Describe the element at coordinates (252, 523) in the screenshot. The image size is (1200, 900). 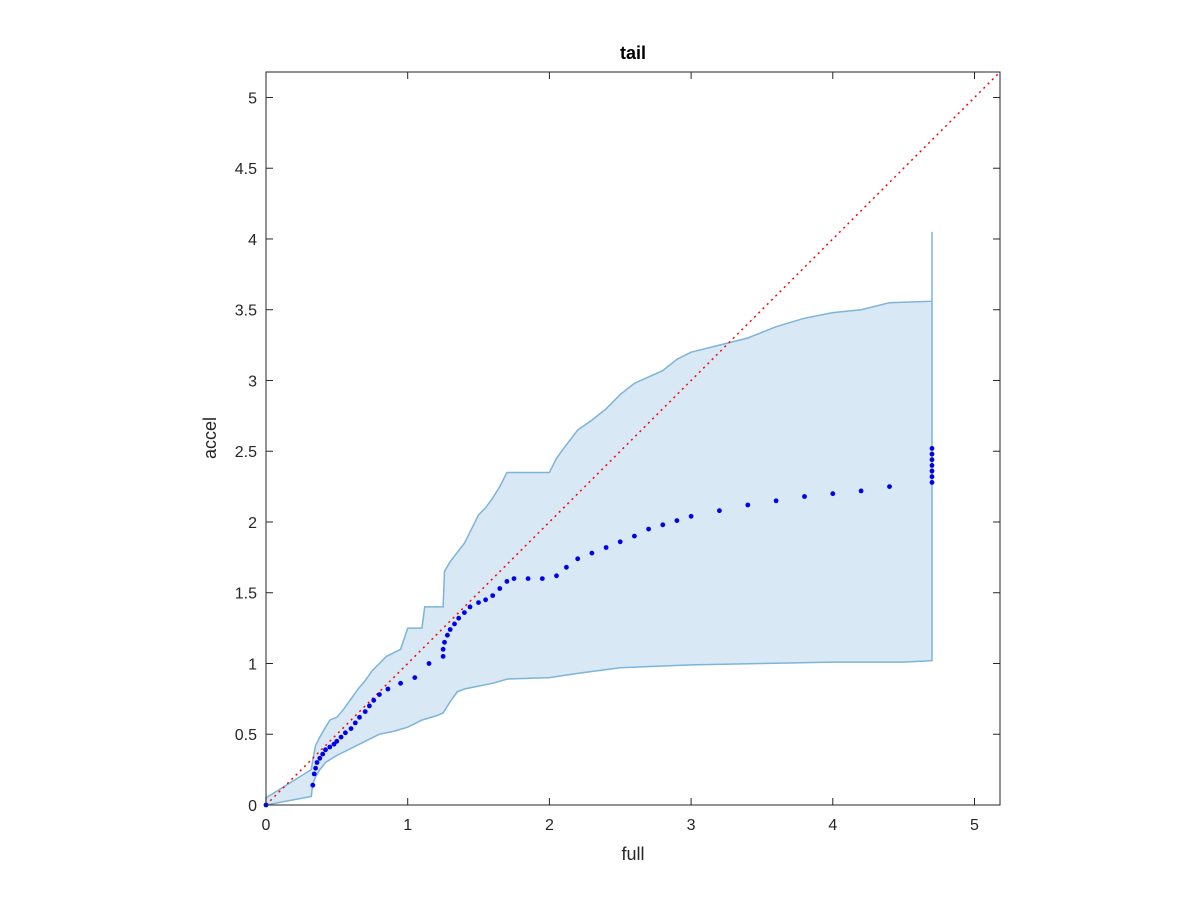
I see `y-tick-label: 2` at that location.